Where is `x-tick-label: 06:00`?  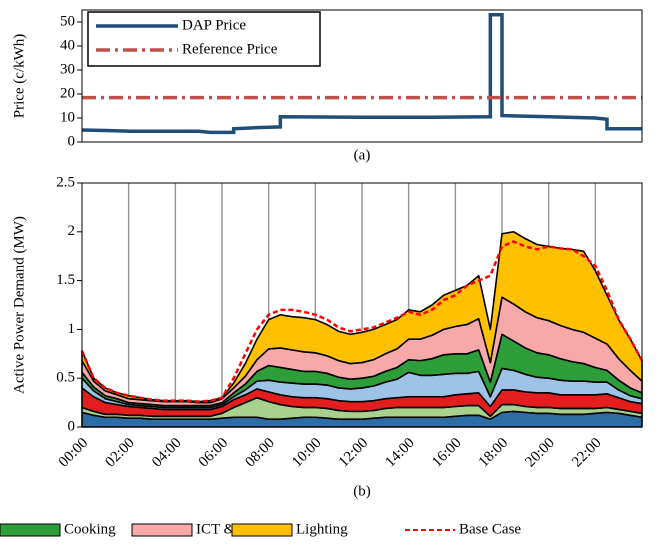 x-tick-label: 06:00 is located at coordinates (213, 452).